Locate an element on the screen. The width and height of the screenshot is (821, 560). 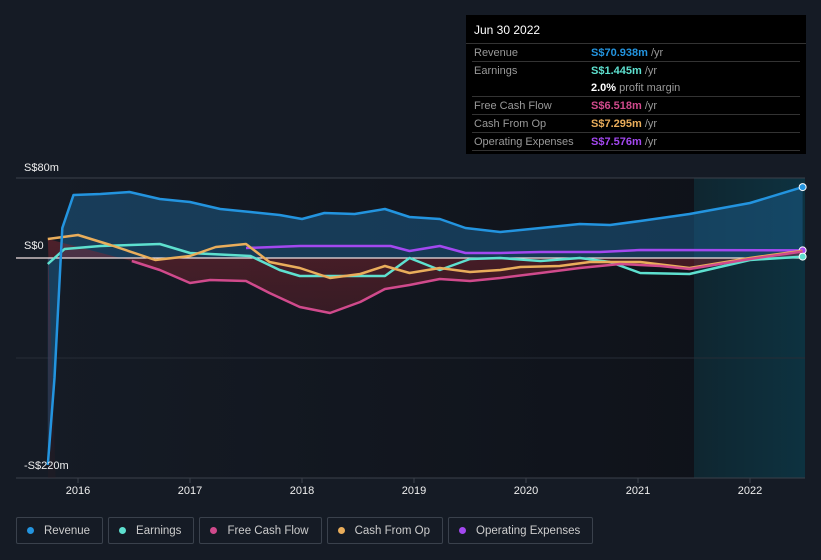
legend-item-revenue: Revenue is located at coordinates (60, 530).